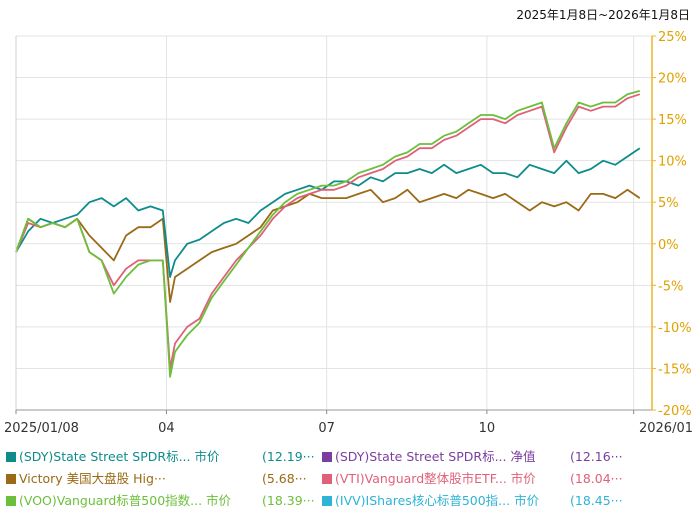  What do you see at coordinates (672, 120) in the screenshot?
I see `y-tick-label: 15%` at bounding box center [672, 120].